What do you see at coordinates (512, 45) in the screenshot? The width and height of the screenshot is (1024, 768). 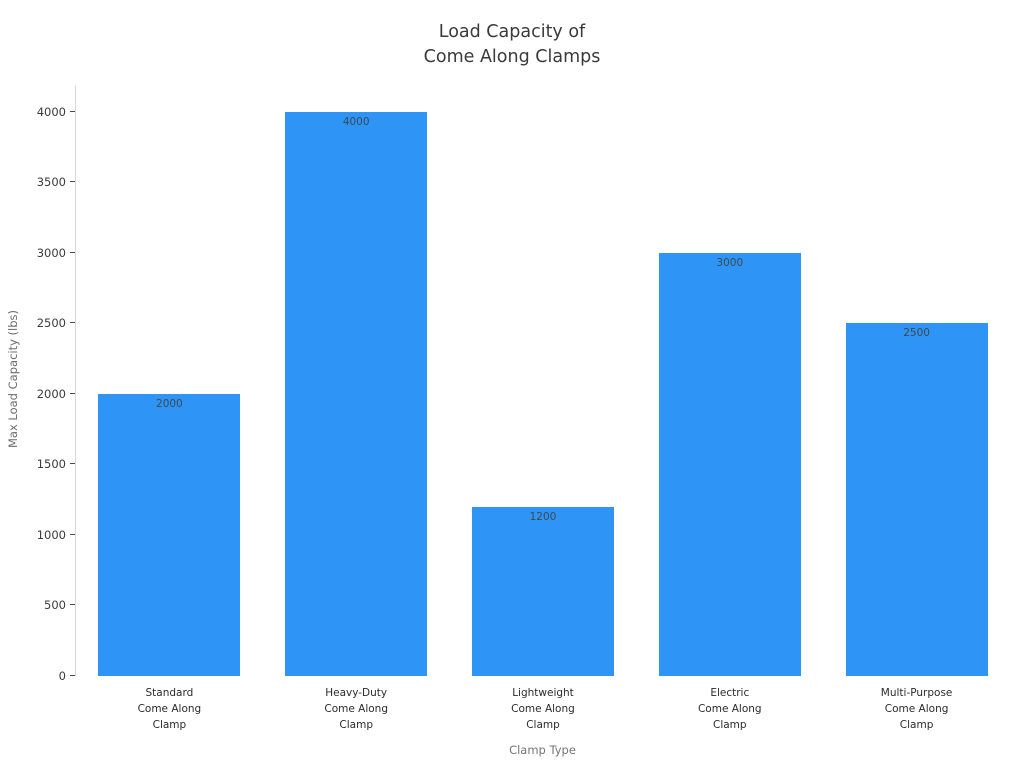 I see `chart-title: Load Capacity of Come Along Clamps` at bounding box center [512, 45].